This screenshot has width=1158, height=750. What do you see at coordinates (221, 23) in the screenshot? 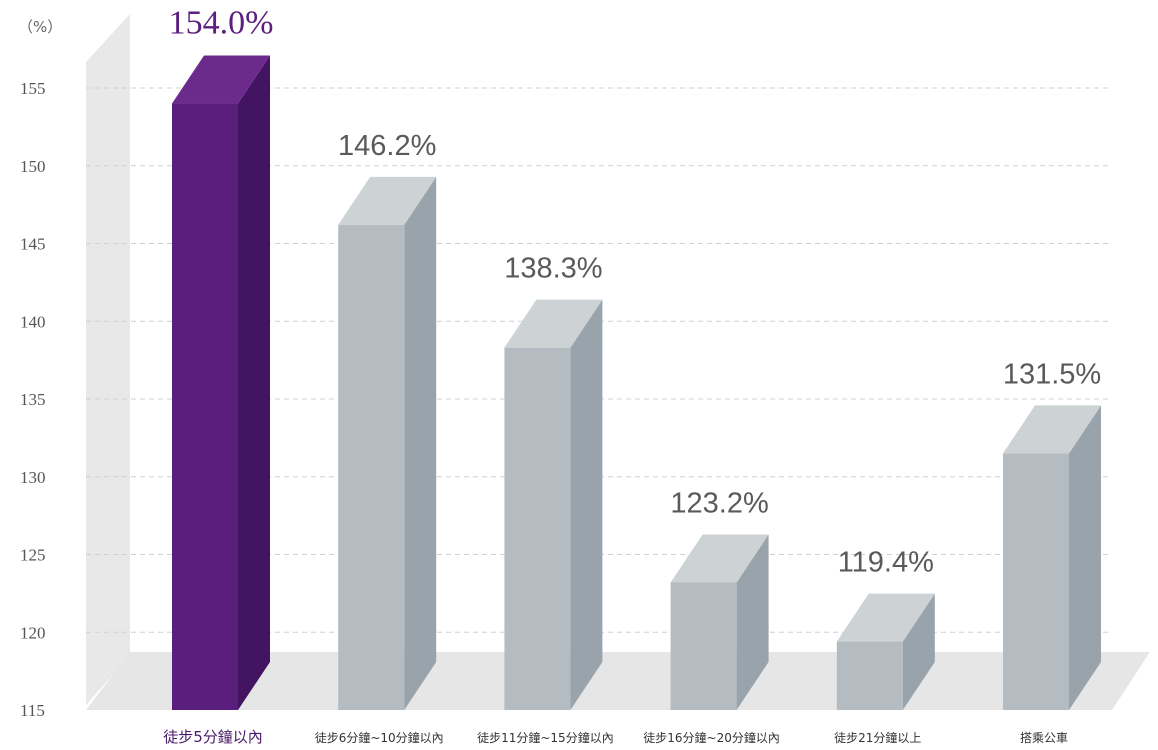
I see `value-label: 154.0%` at bounding box center [221, 23].